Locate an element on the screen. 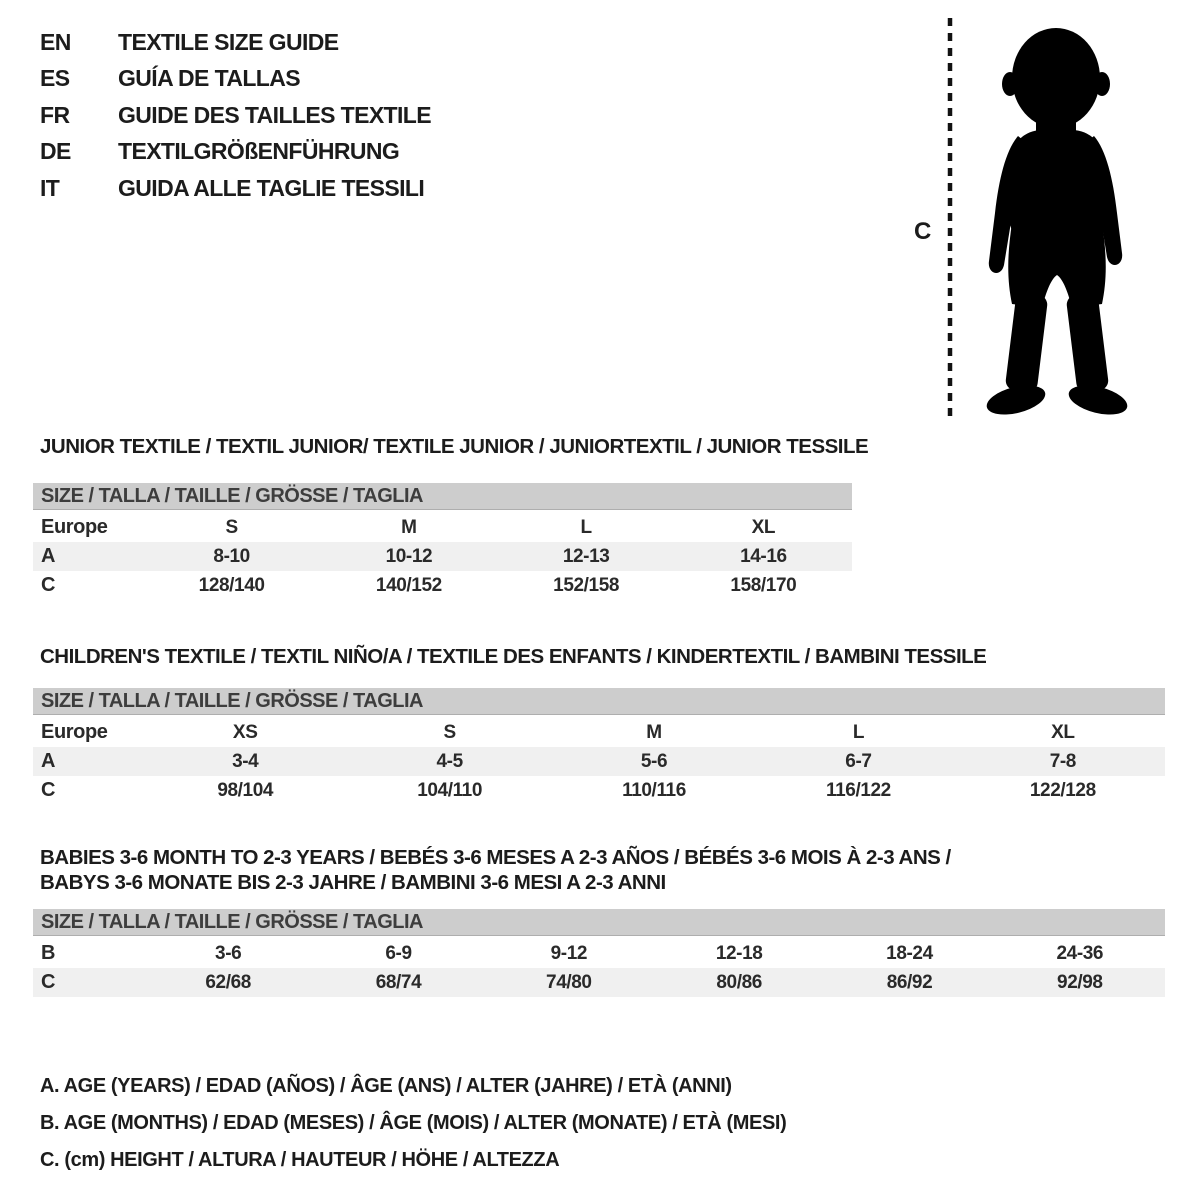 The height and width of the screenshot is (1200, 1200). table-cell: 68/74 is located at coordinates (398, 982).